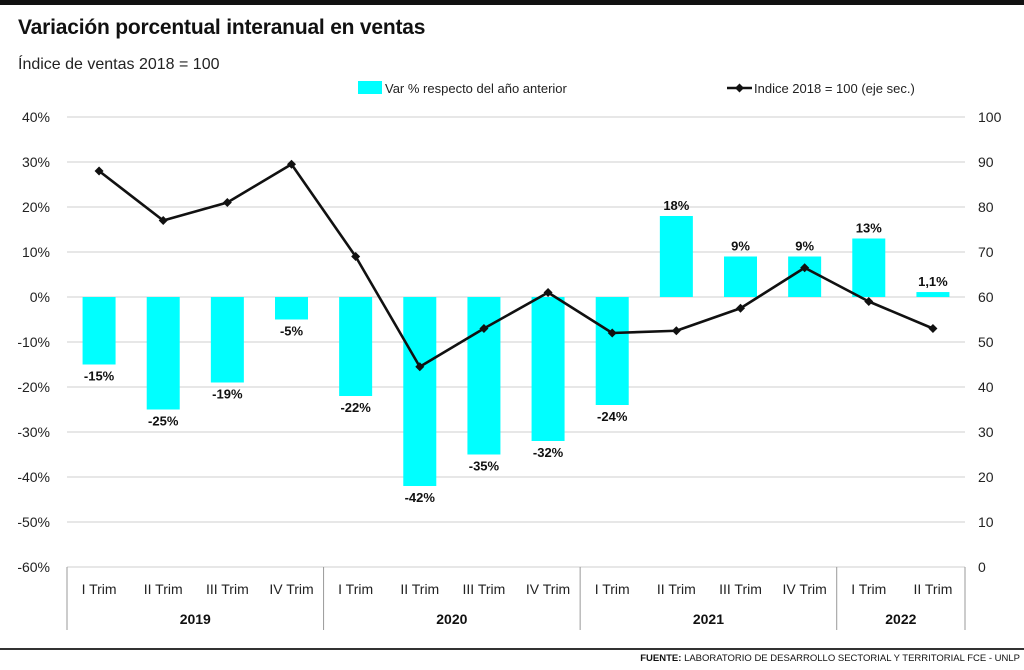  I want to click on bar-data-label: -32%, so click(548, 452).